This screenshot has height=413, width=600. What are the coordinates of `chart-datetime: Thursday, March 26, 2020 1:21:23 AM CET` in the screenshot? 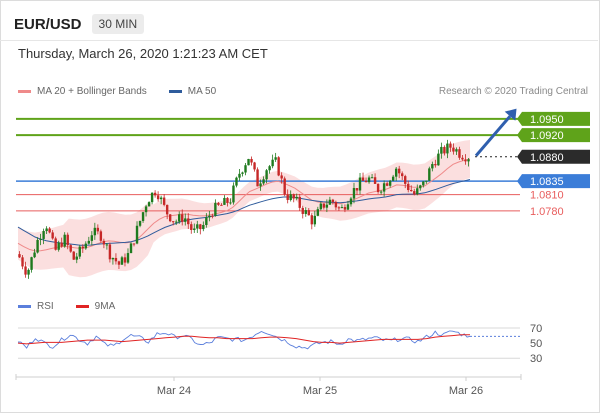 It's located at (143, 53).